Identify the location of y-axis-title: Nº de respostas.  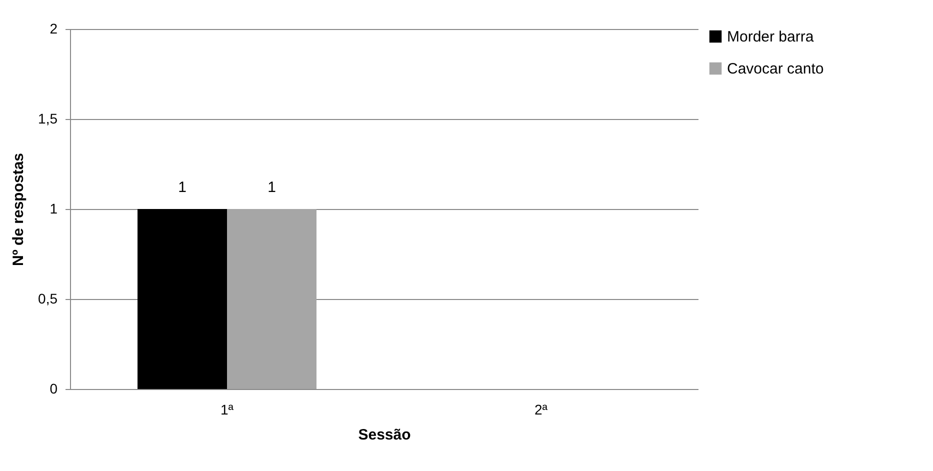
(19, 209).